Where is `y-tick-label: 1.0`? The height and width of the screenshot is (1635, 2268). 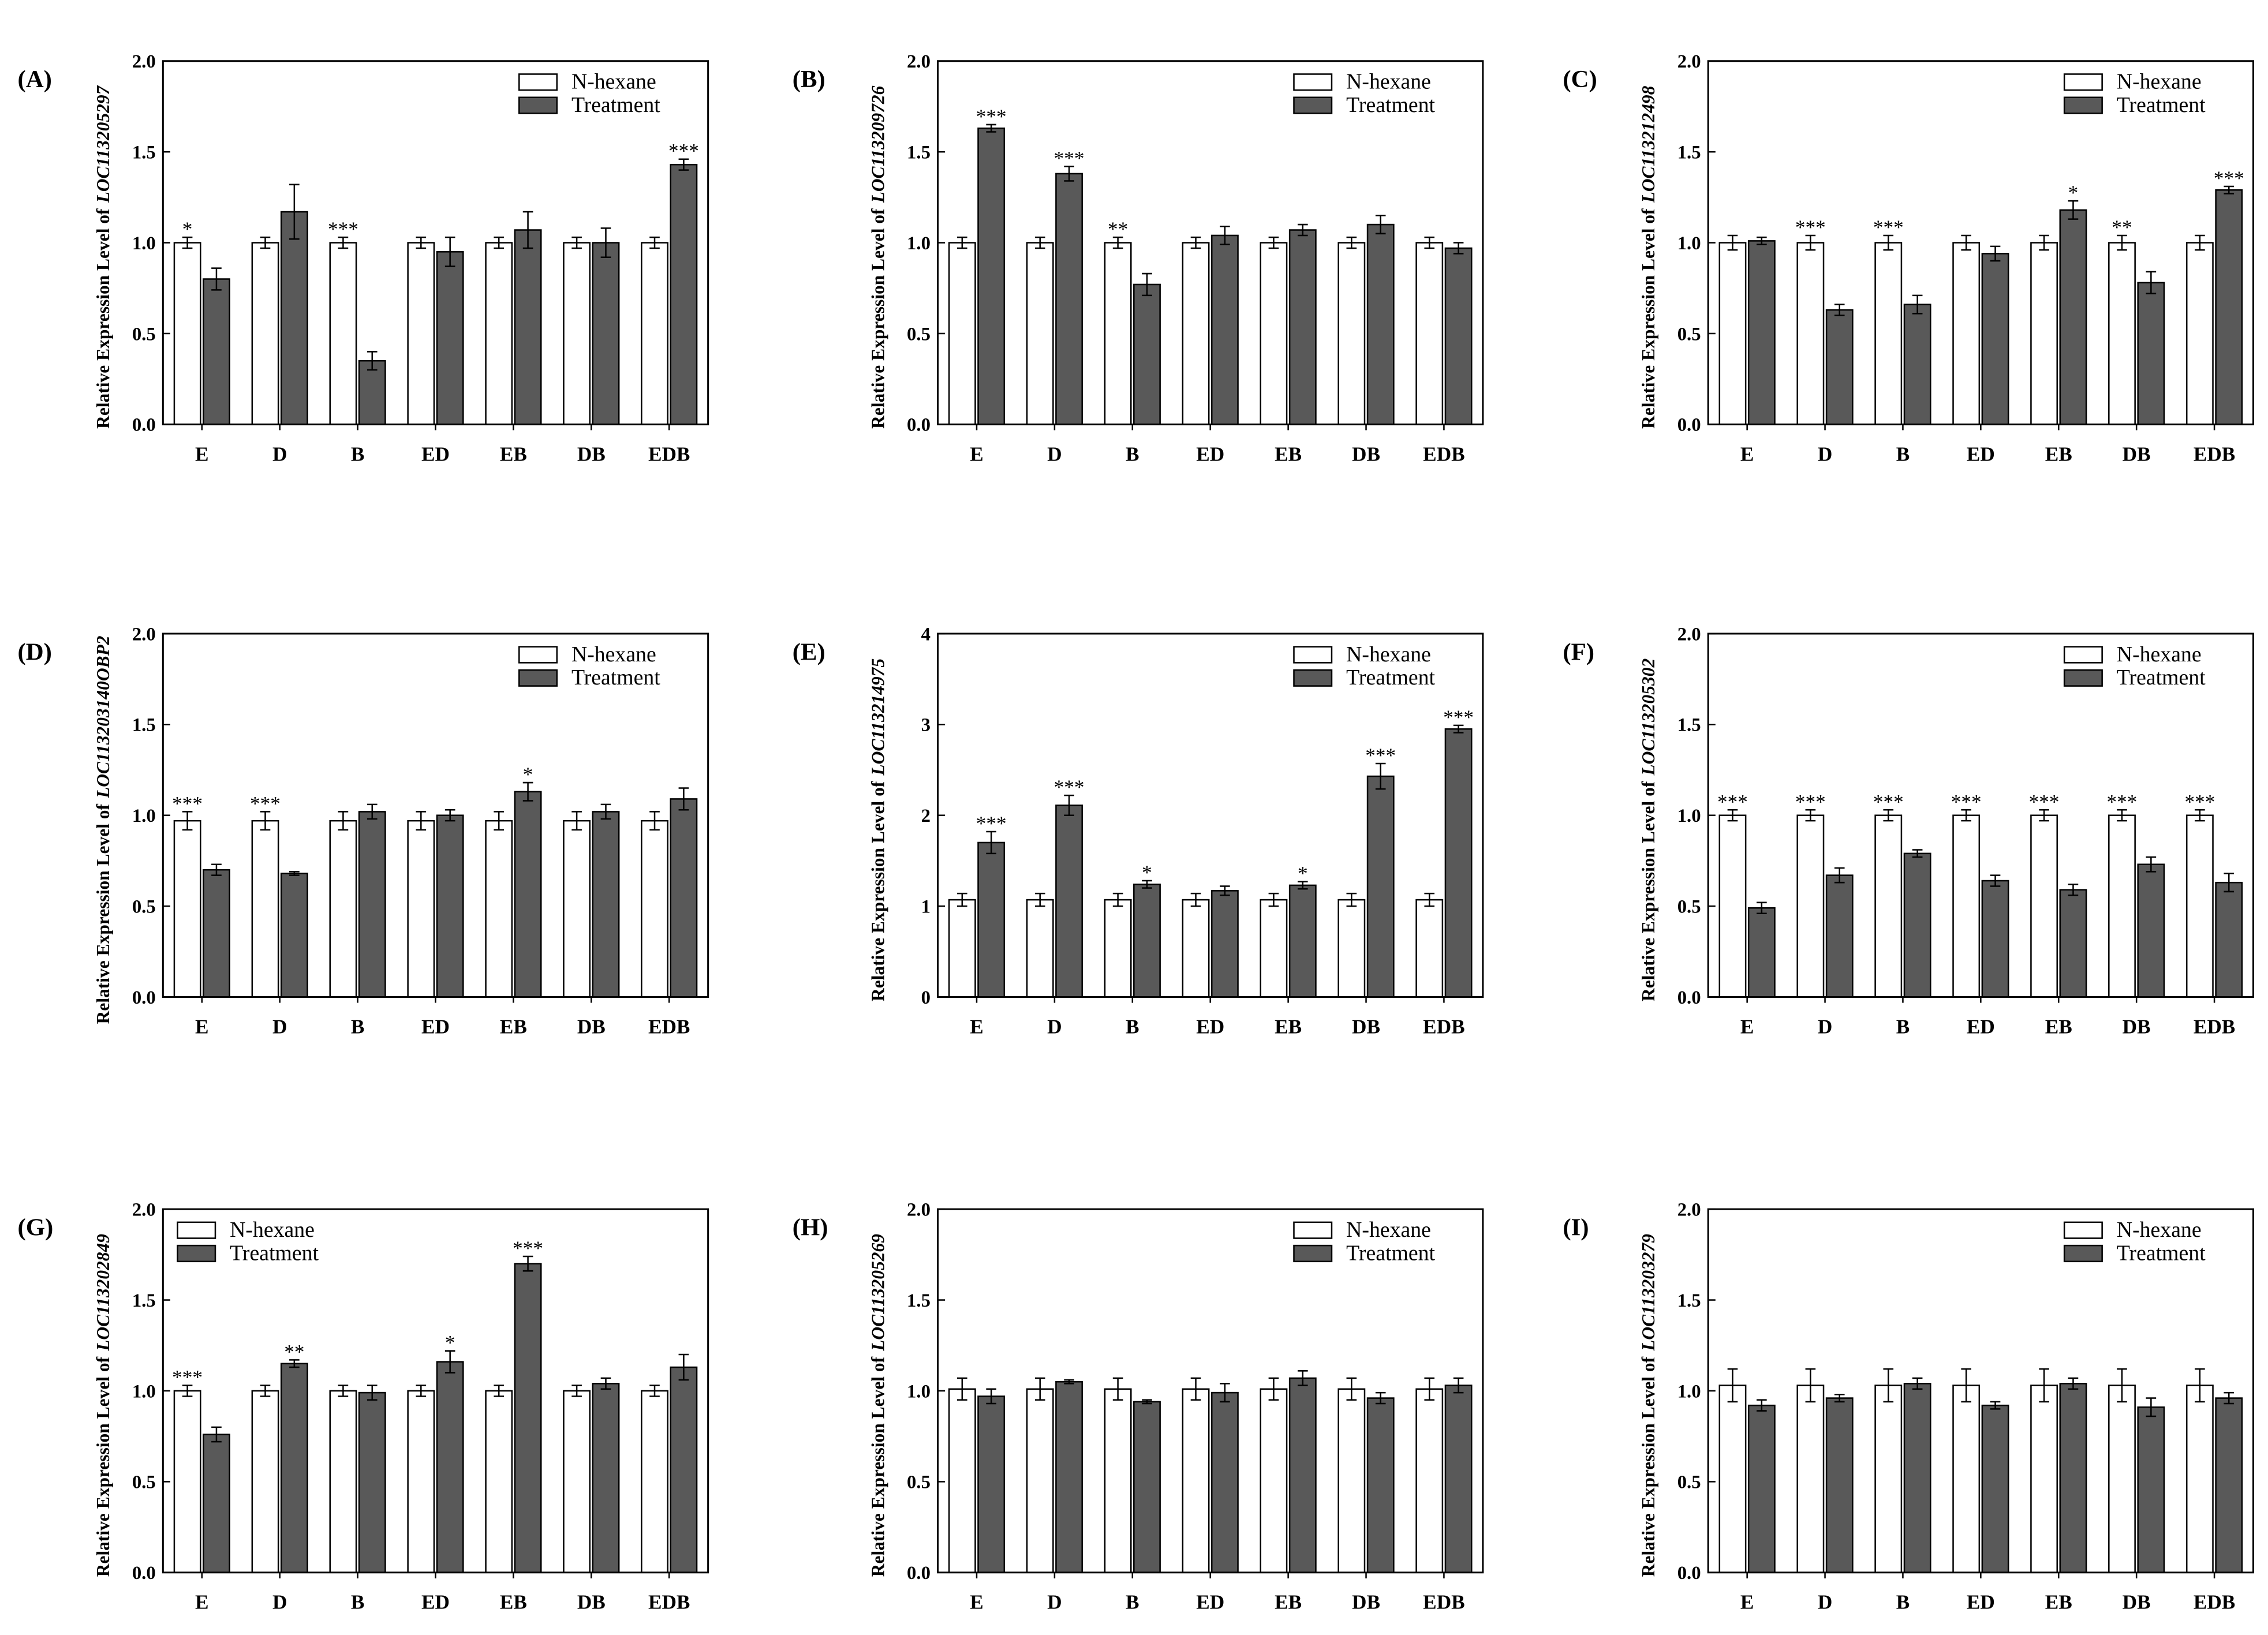 y-tick-label: 1.0 is located at coordinates (1689, 1392).